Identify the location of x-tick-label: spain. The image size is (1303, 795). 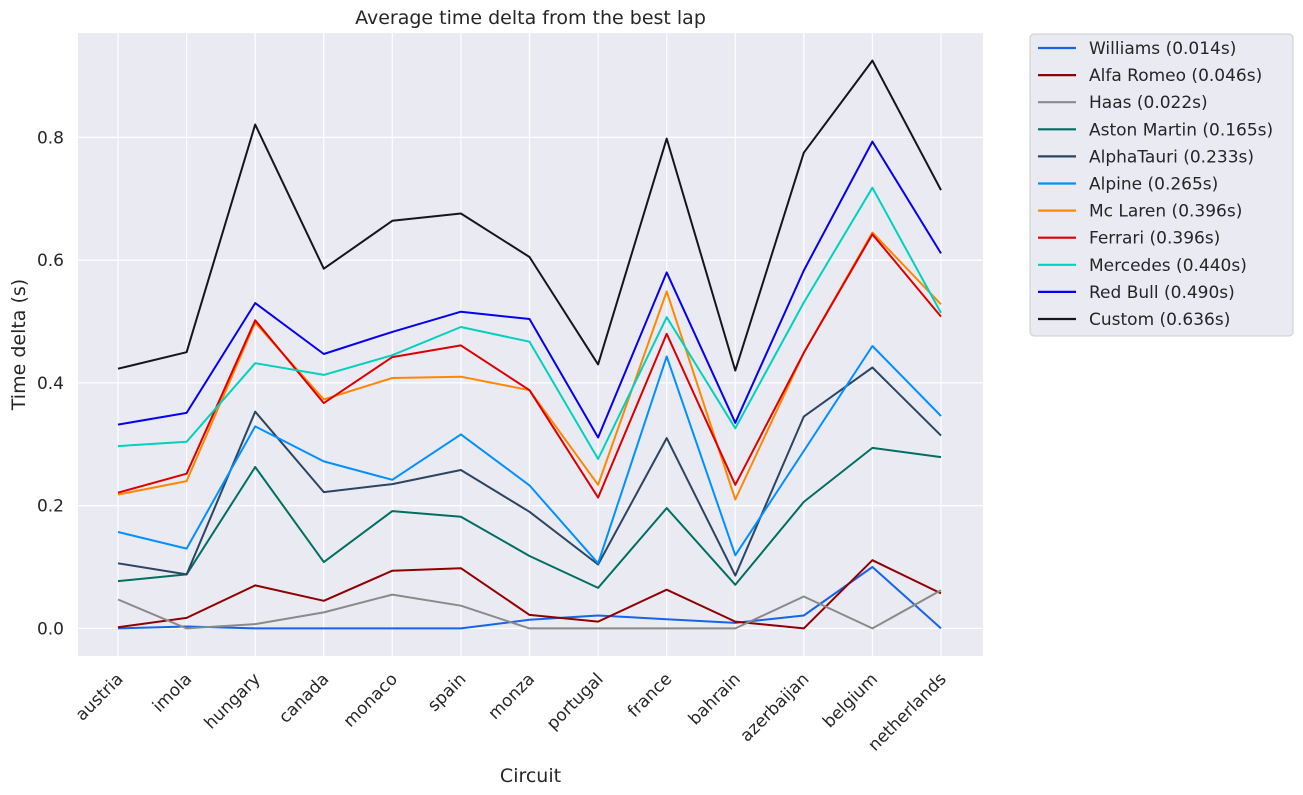
(447, 692).